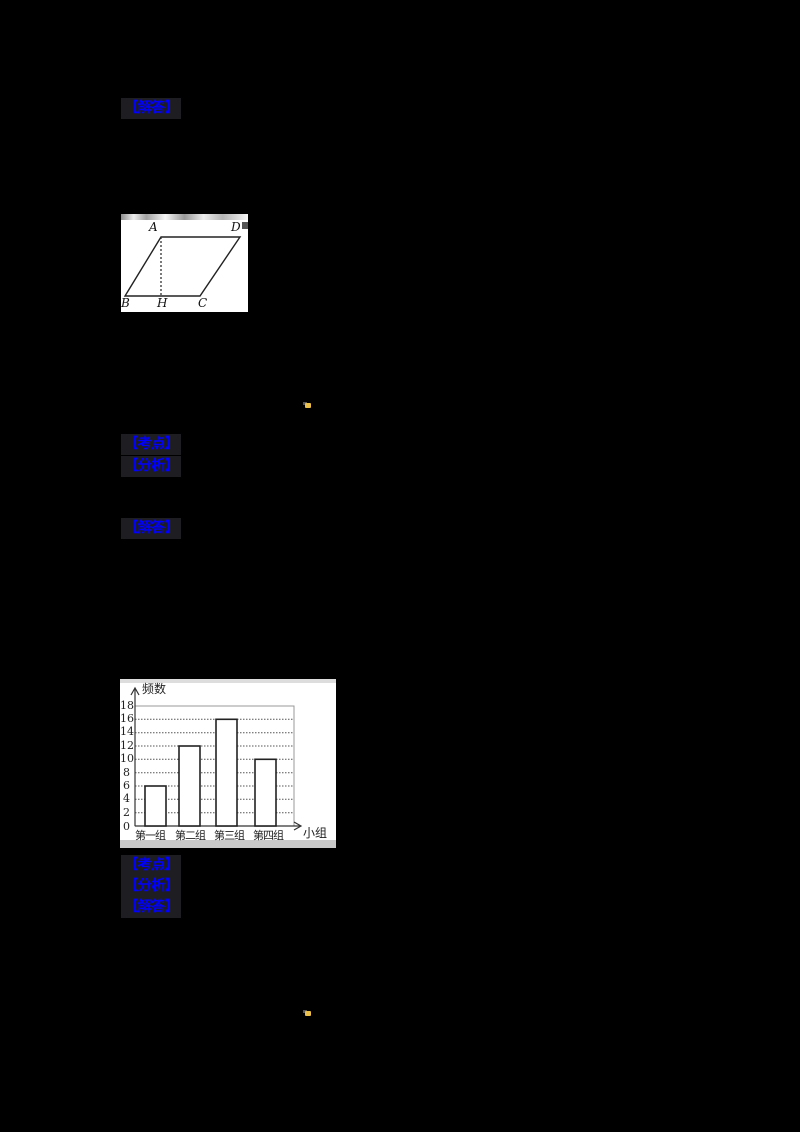 The image size is (800, 1132). Describe the element at coordinates (190, 835) in the screenshot. I see `category-label-2: 第二组` at that location.